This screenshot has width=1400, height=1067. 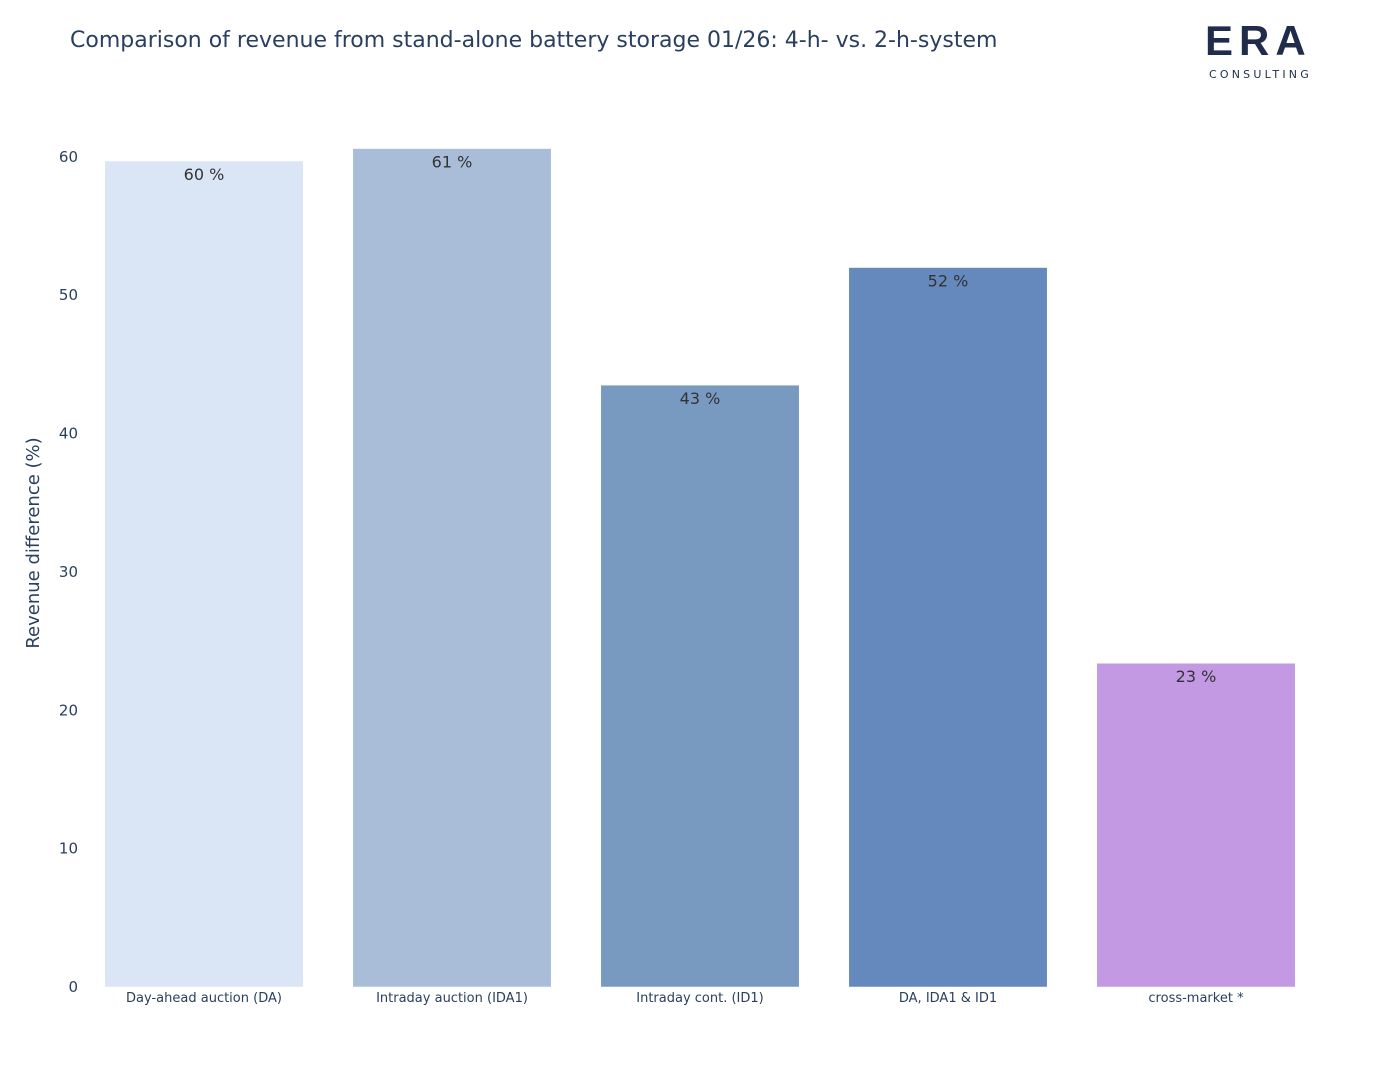 What do you see at coordinates (68, 849) in the screenshot?
I see `y-tick-label: 10` at bounding box center [68, 849].